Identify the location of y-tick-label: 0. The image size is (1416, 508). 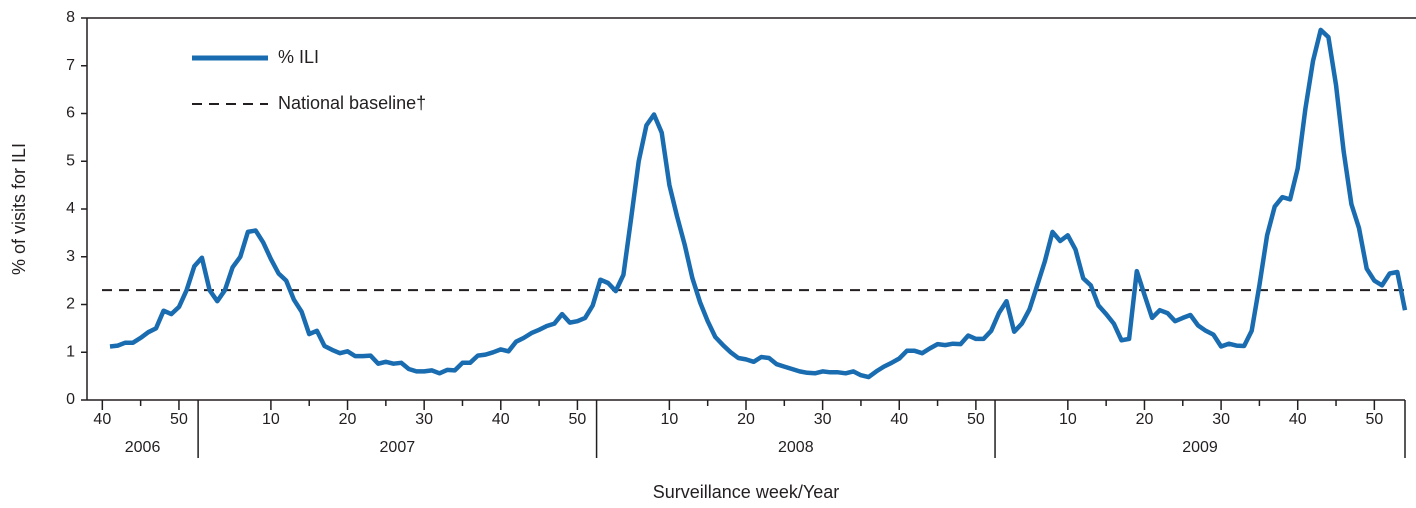
(70, 399).